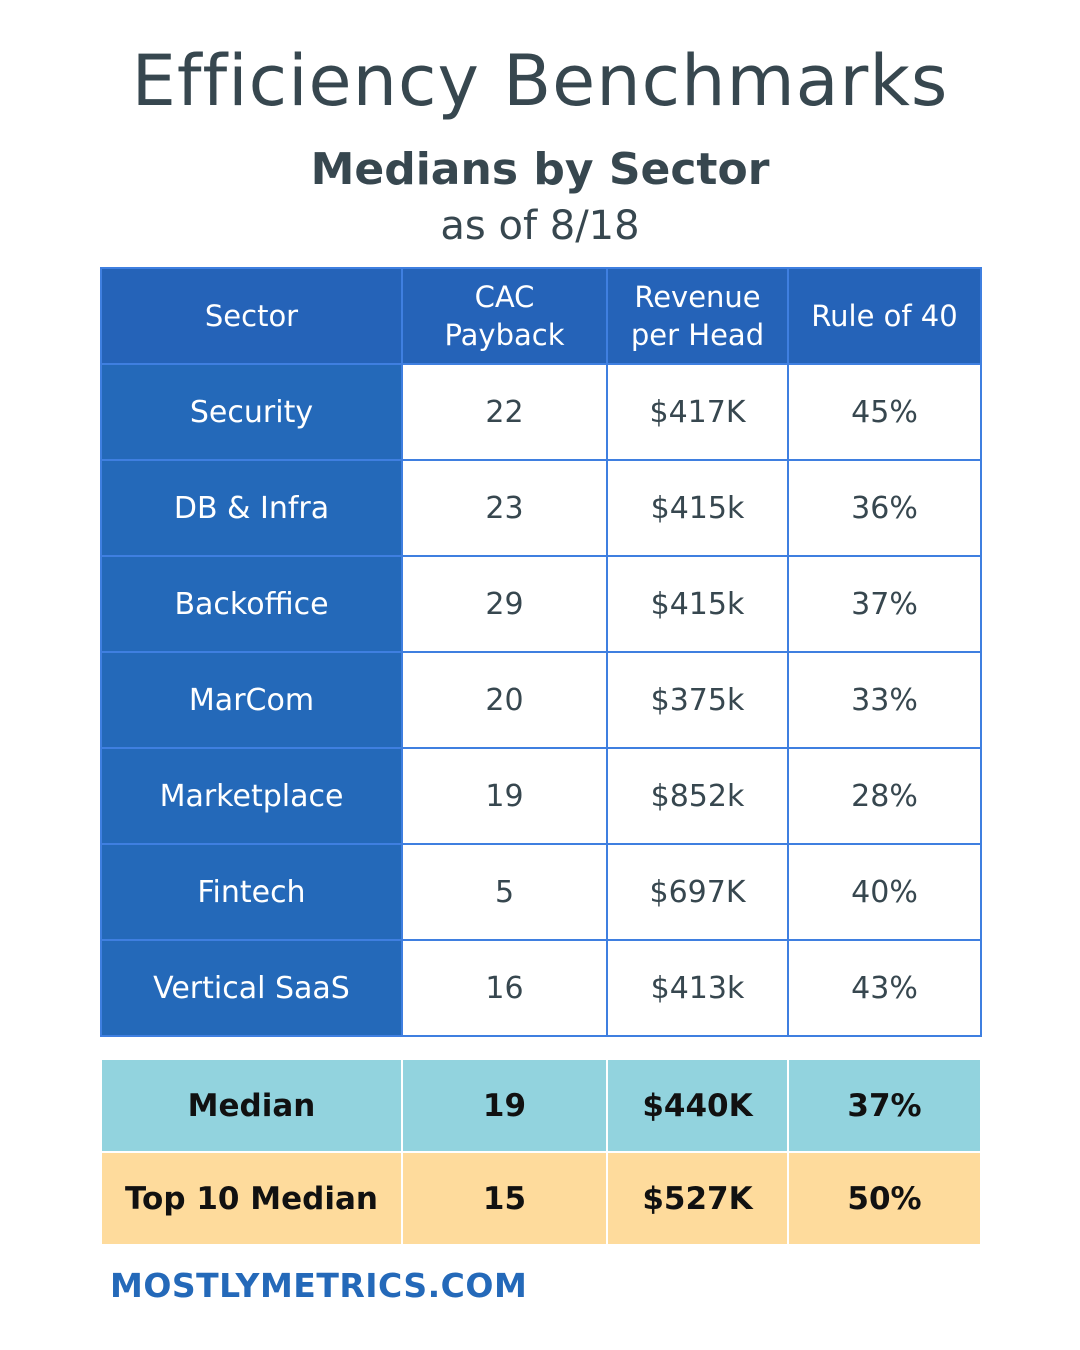 The height and width of the screenshot is (1350, 1080). Describe the element at coordinates (884, 604) in the screenshot. I see `rule-of-40-cell: 37%` at that location.